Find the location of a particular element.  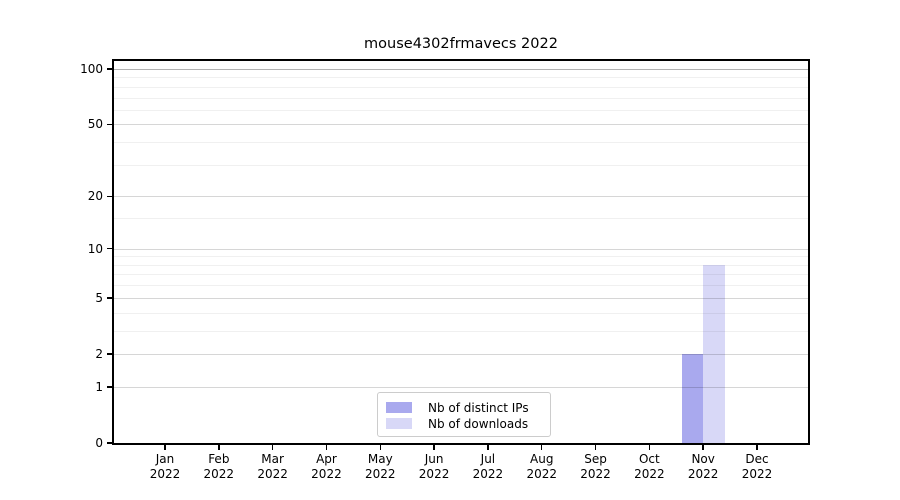

x-tick-label: May 2022 is located at coordinates (380, 467).